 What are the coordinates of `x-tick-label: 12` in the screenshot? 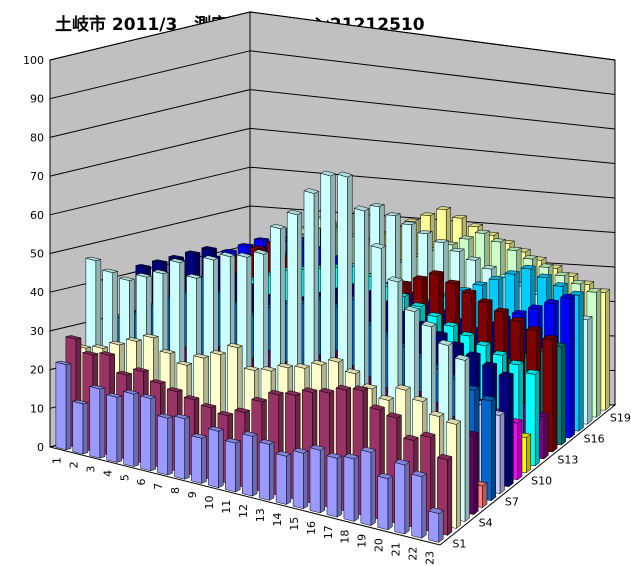 It's located at (243, 511).